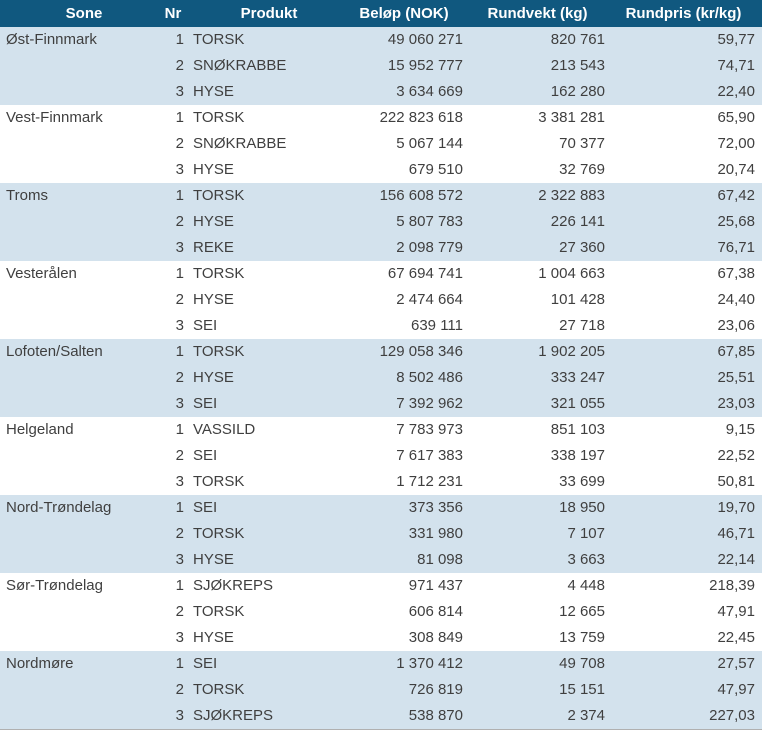 The width and height of the screenshot is (762, 730). I want to click on table-row: 3 HYSE 81 098 3 663 22,14, so click(381, 560).